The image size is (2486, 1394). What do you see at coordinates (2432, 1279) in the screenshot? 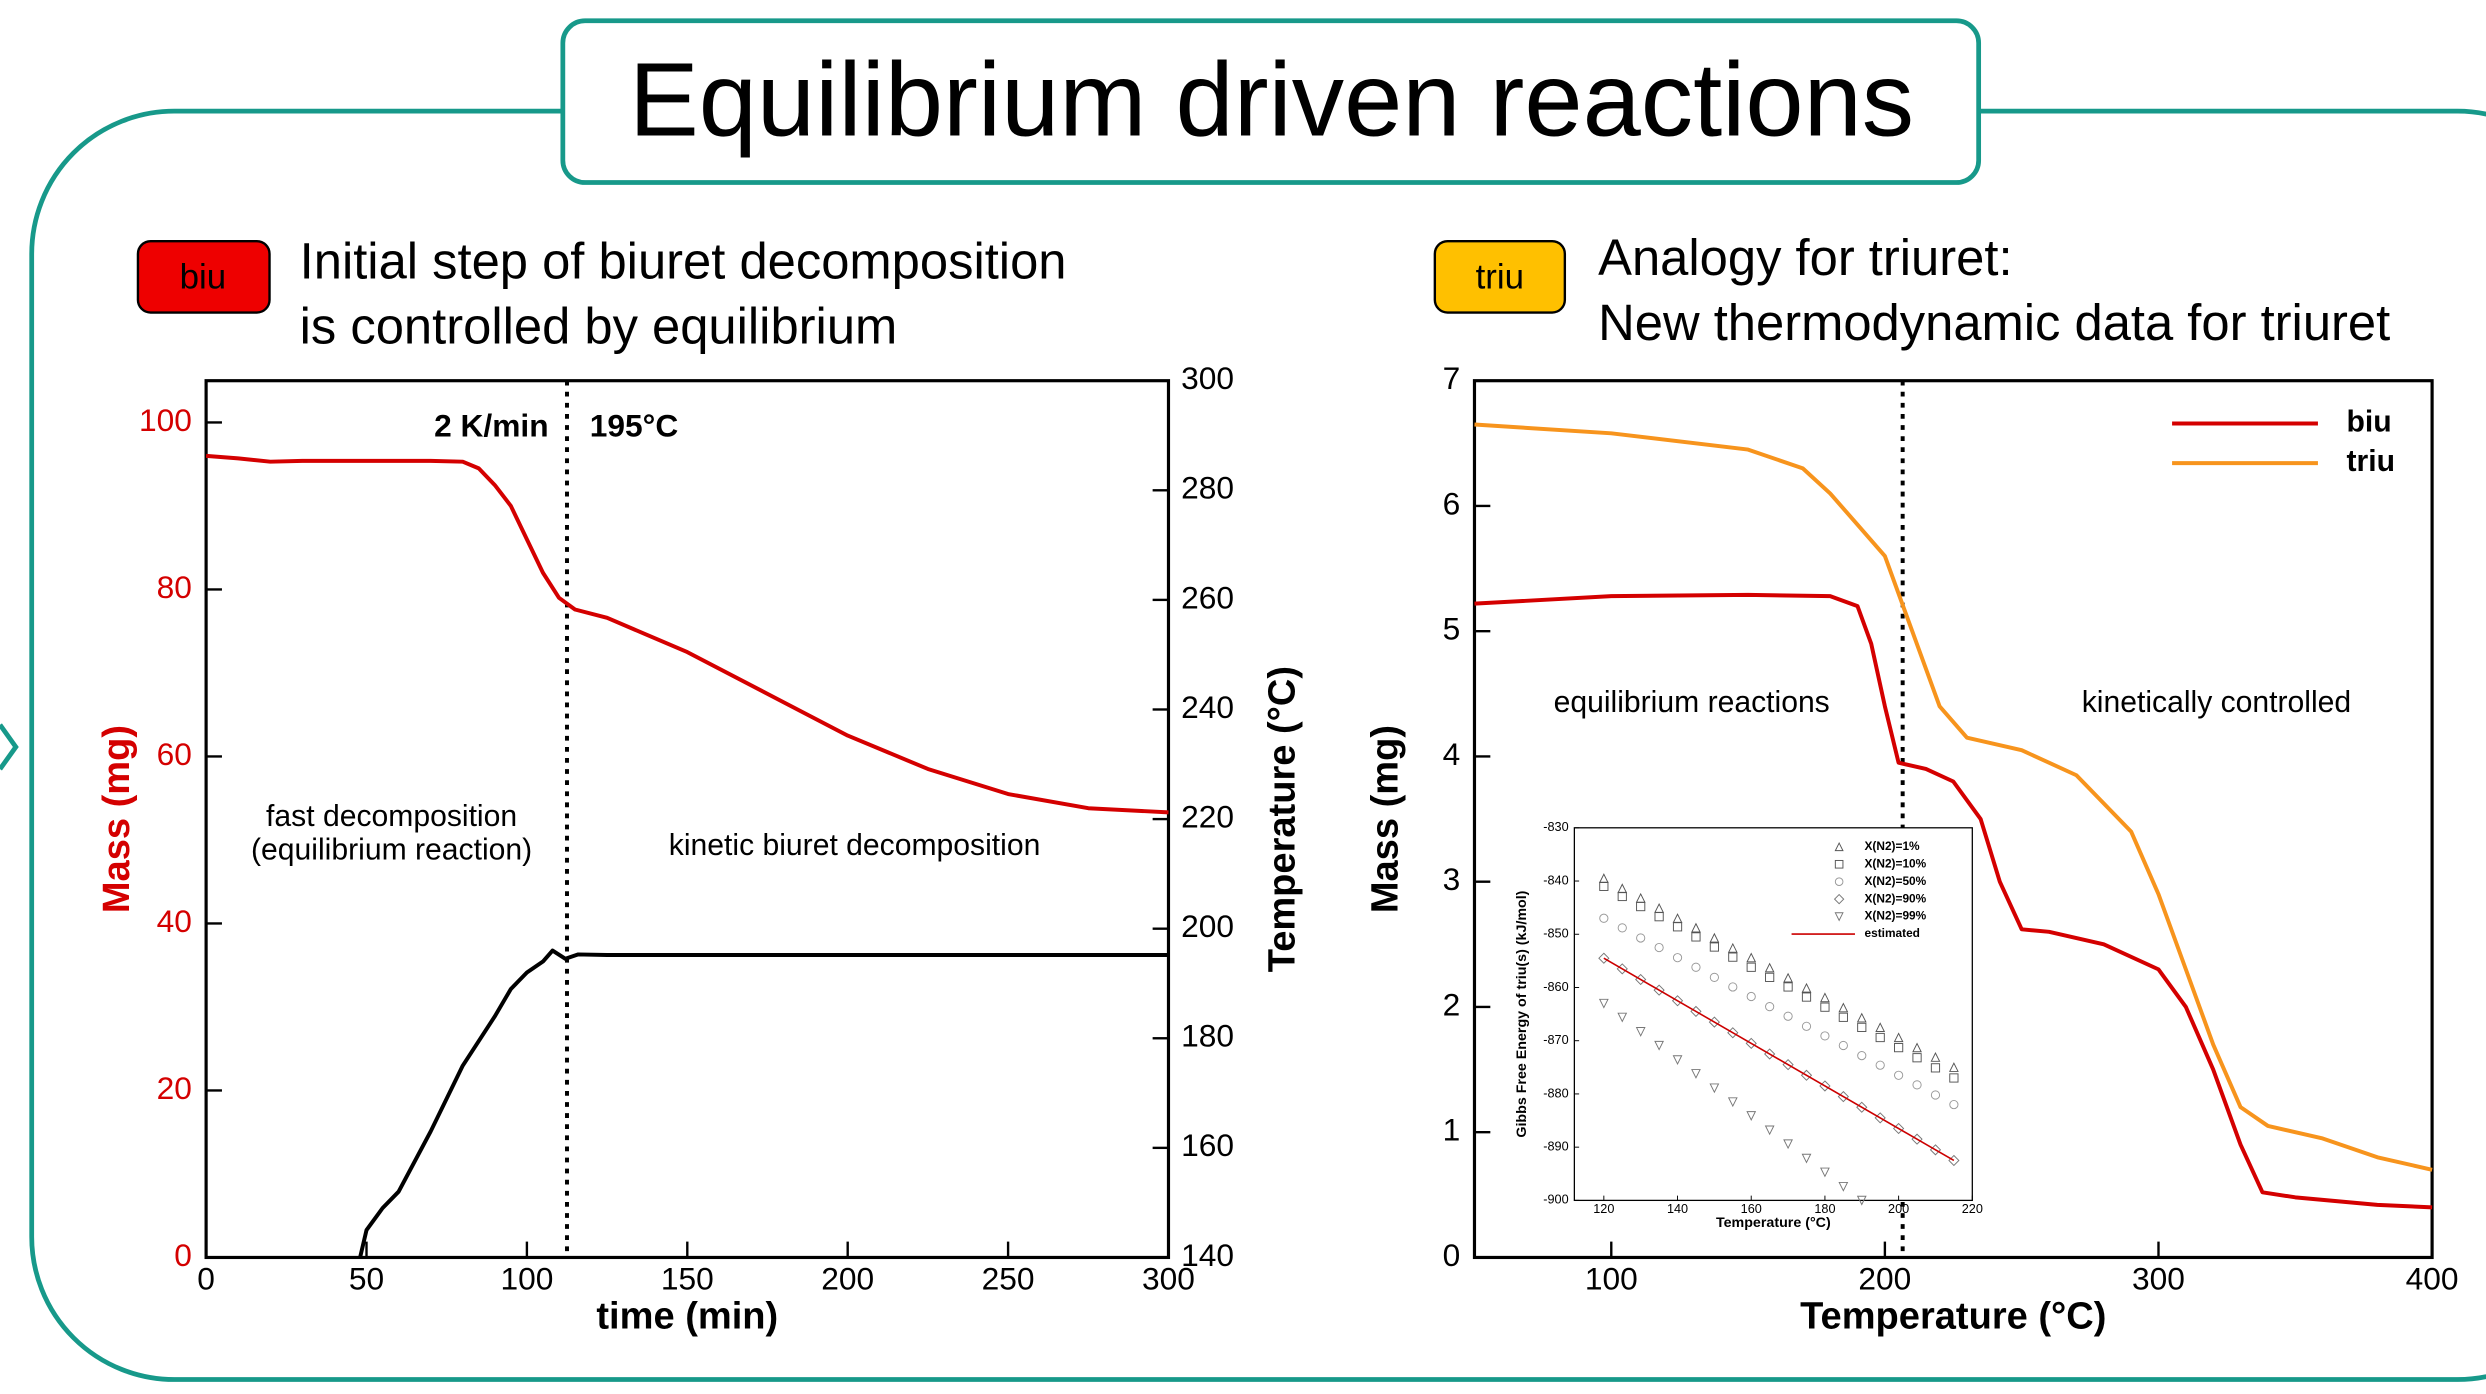
I see `x-tick-label: 400` at bounding box center [2432, 1279].